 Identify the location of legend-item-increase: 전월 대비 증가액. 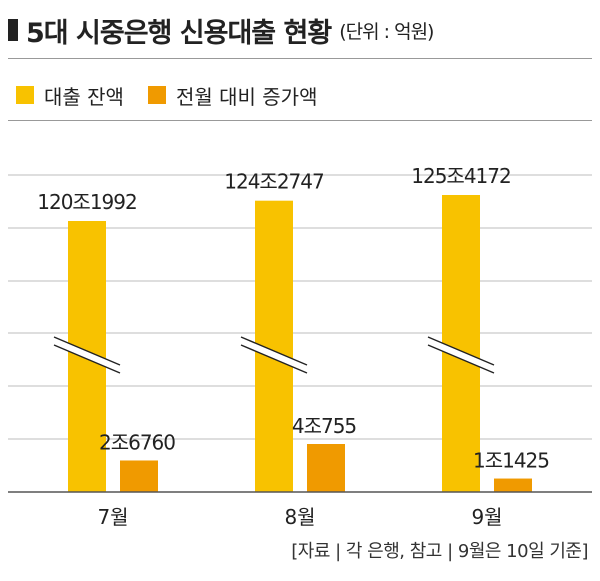
(232, 95).